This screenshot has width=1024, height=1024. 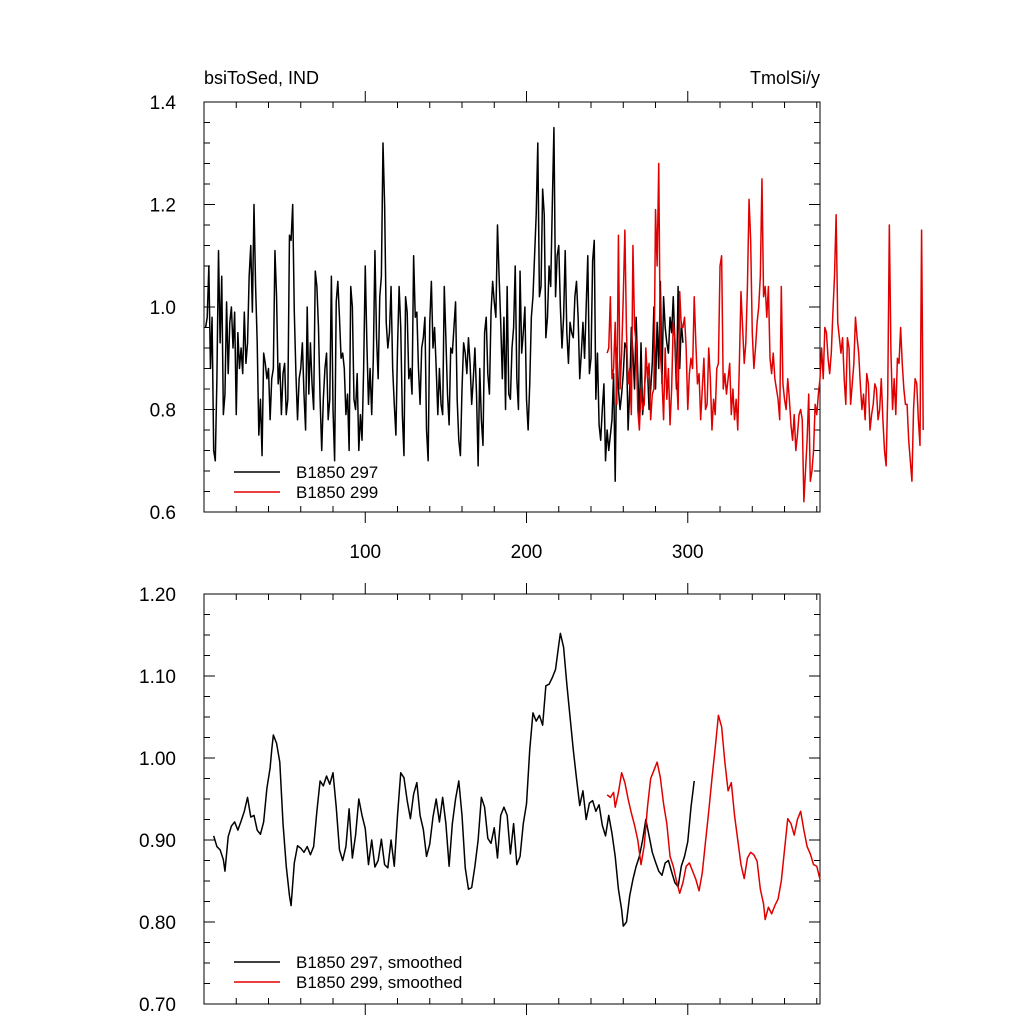 What do you see at coordinates (785, 78) in the screenshot?
I see `top-title-right: TmolSi/y` at bounding box center [785, 78].